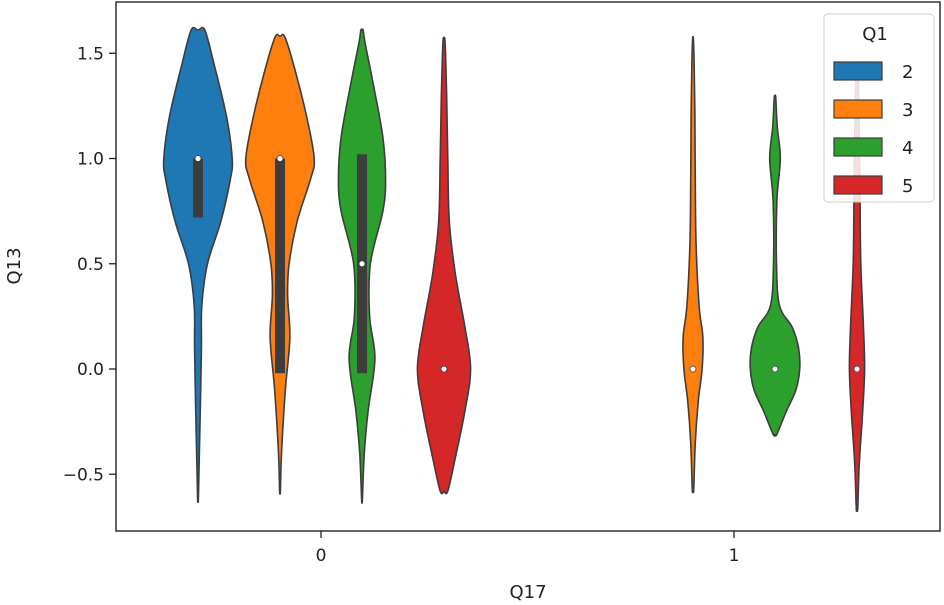 Image resolution: width=944 pixels, height=605 pixels. Describe the element at coordinates (907, 72) in the screenshot. I see `legend-label: 2` at that location.